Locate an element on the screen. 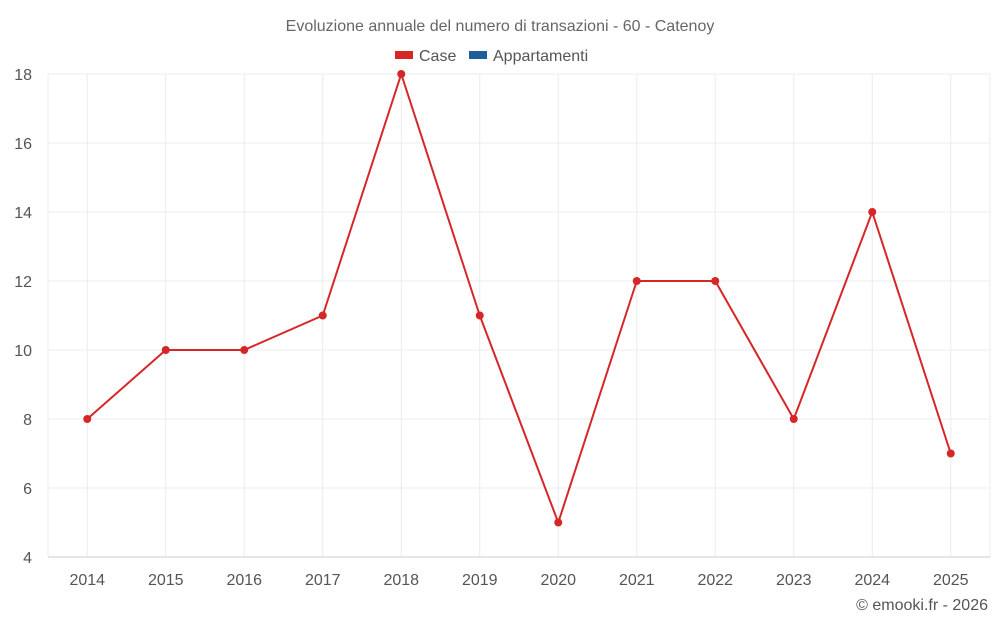  x-tick-label: 2025 is located at coordinates (951, 580).